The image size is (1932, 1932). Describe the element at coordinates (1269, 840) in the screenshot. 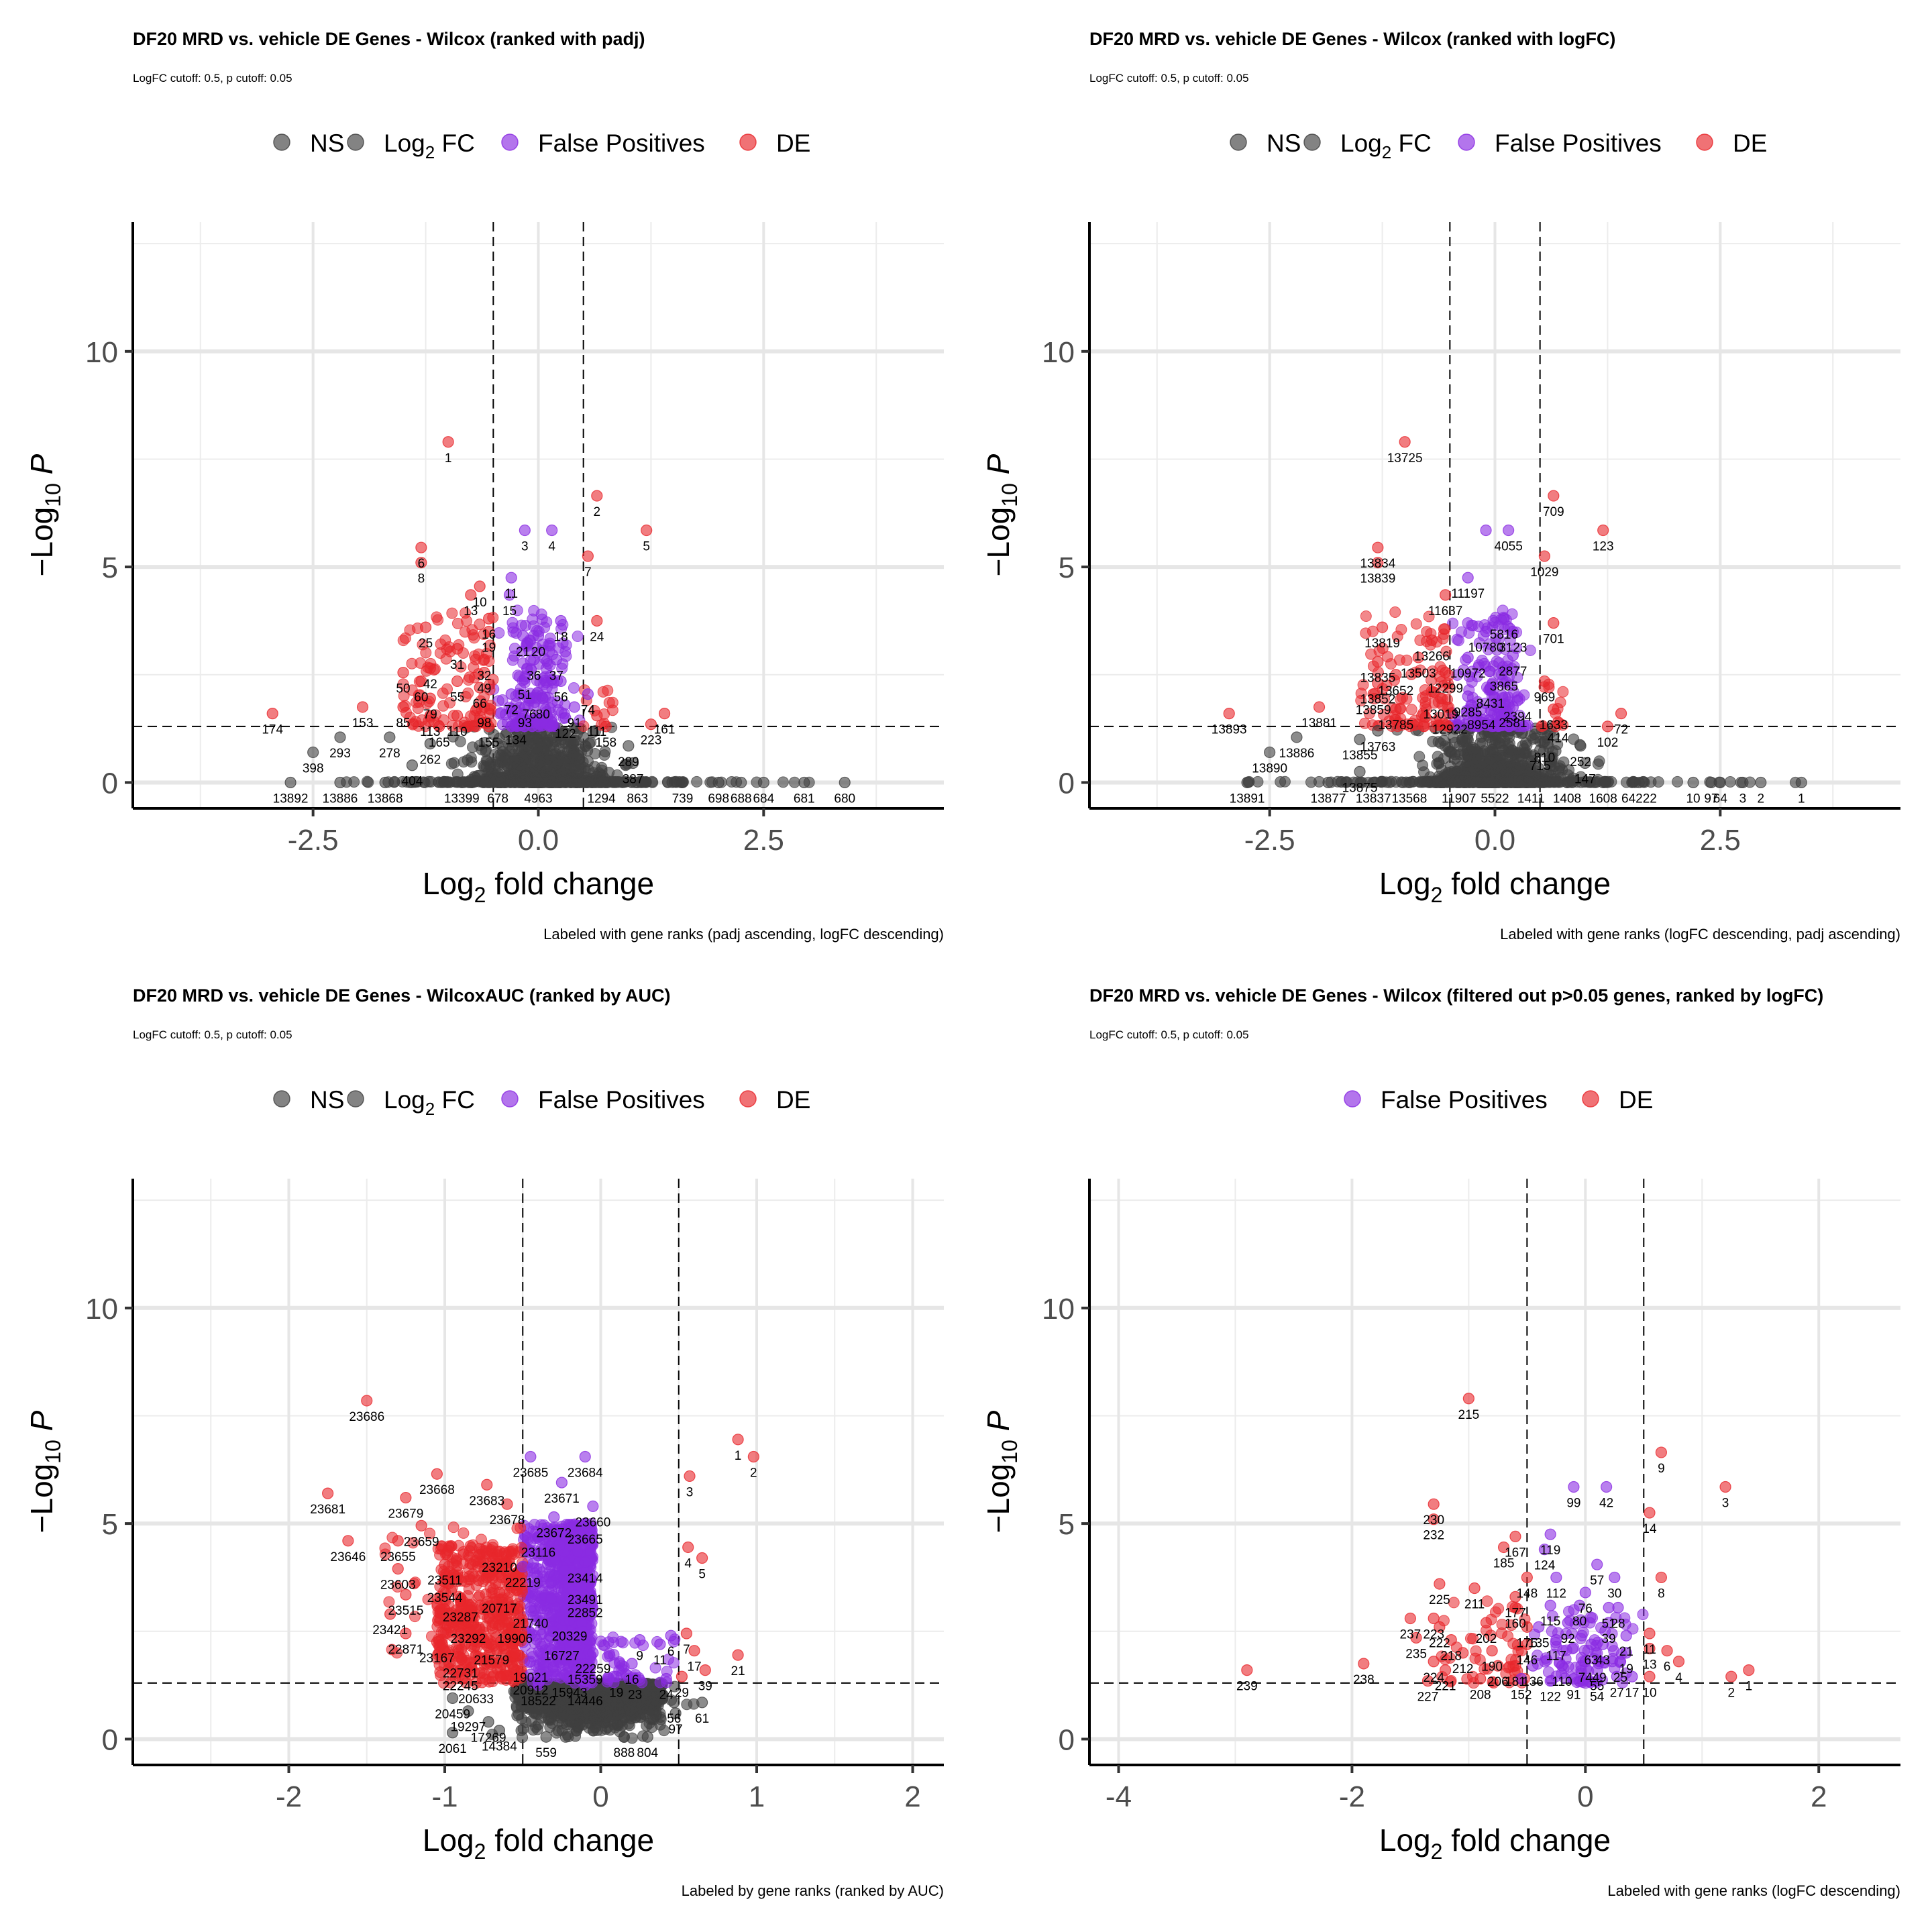

I see `x-tick-label: -2.5` at that location.